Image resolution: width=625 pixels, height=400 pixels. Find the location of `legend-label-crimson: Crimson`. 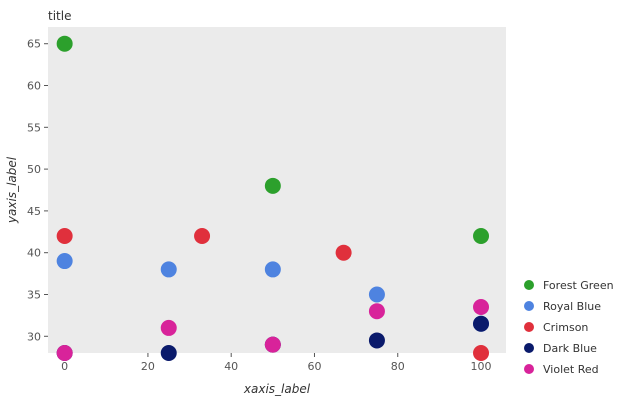

legend-label-crimson: Crimson is located at coordinates (565, 327).